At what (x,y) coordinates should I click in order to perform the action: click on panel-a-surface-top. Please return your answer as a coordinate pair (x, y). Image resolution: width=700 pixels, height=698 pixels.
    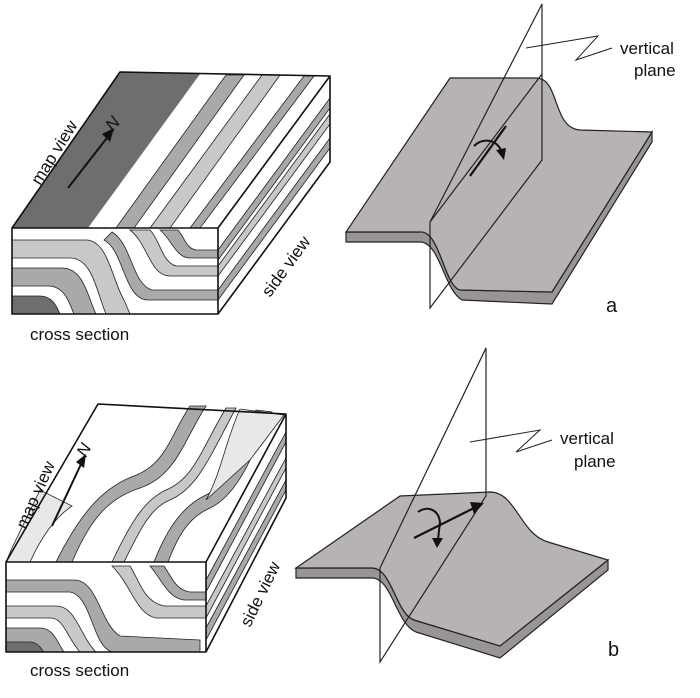
    Looking at the image, I should click on (499, 185).